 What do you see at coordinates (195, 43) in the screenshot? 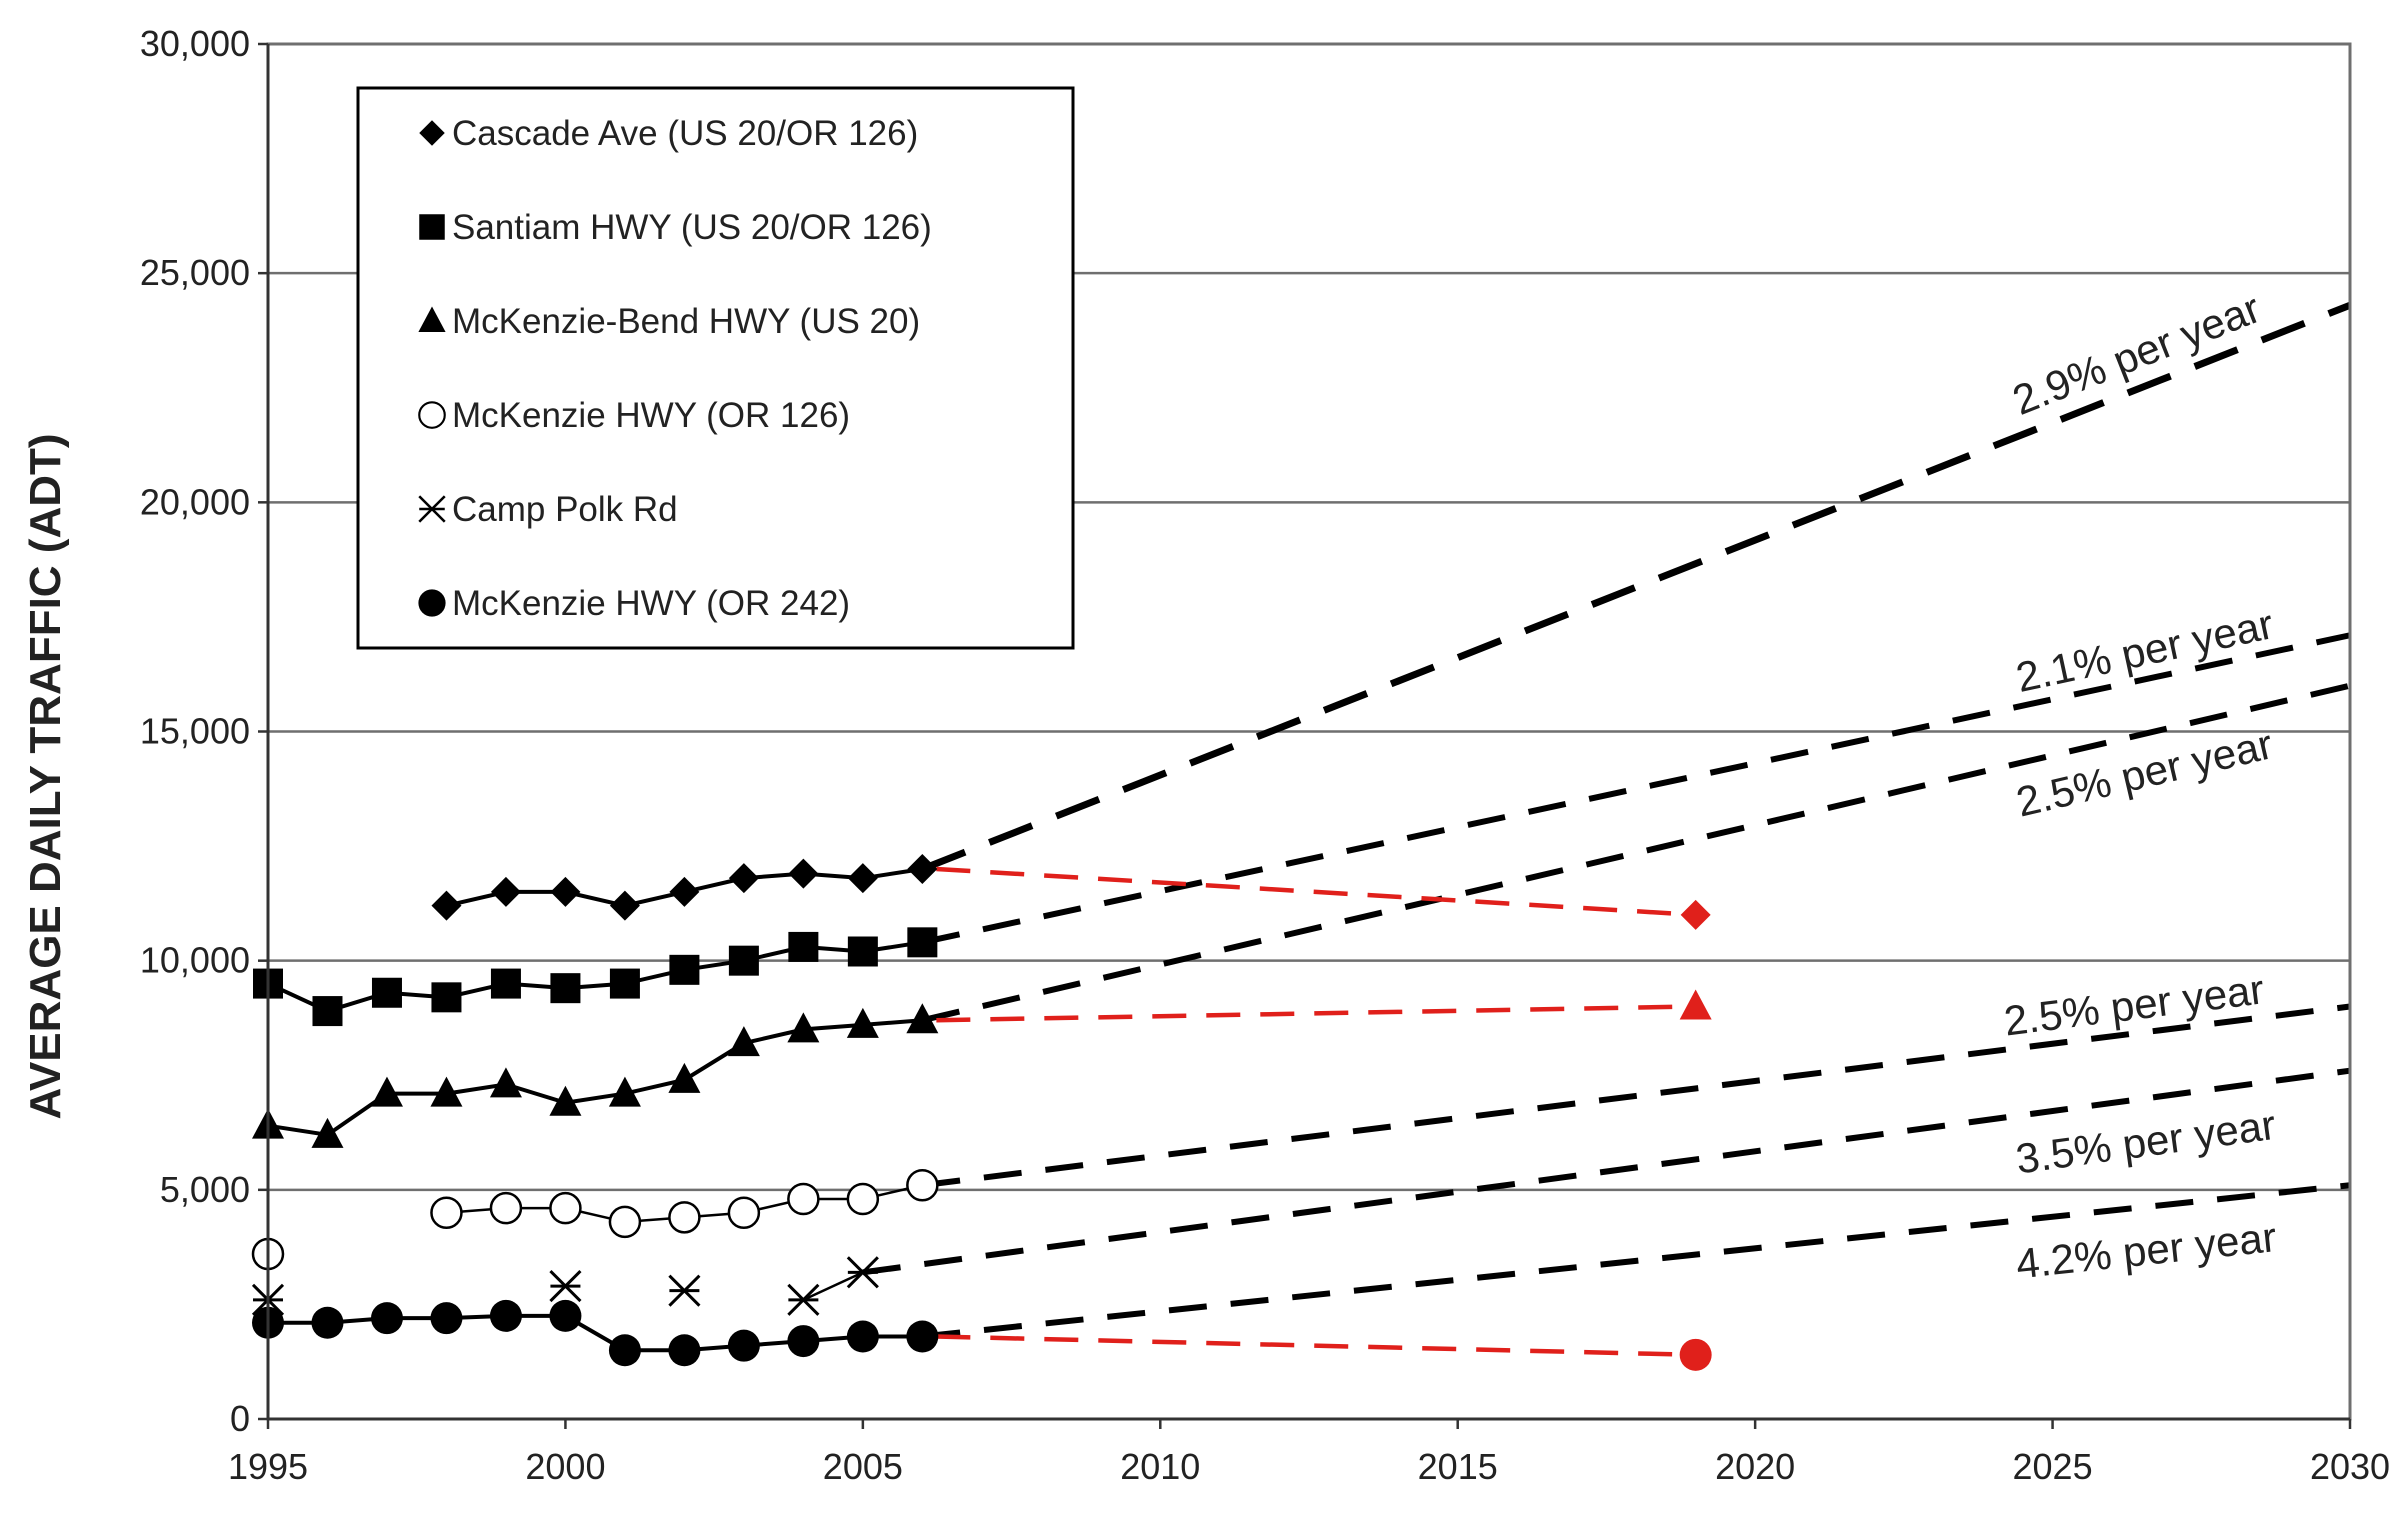
I see `y-tick-label: 30,000` at bounding box center [195, 43].